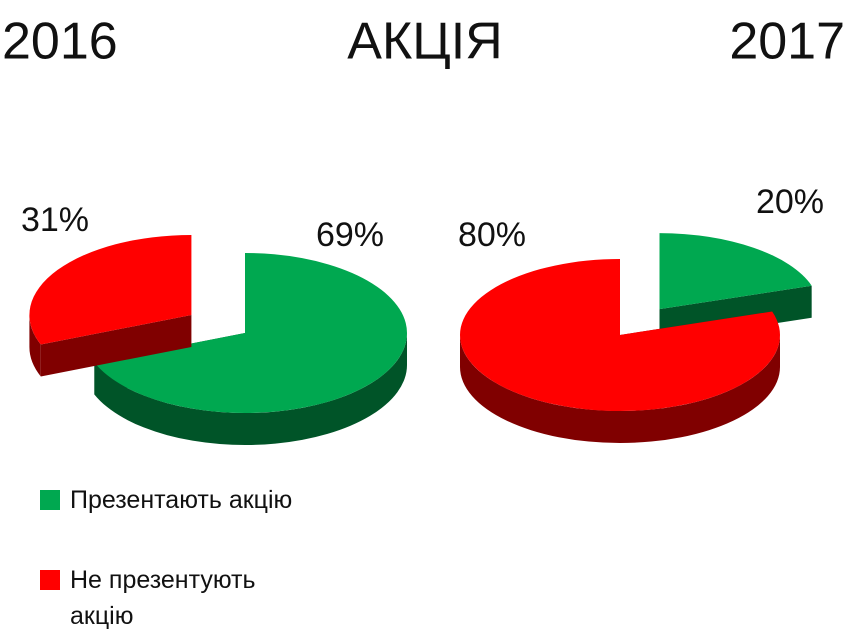  What do you see at coordinates (787, 42) in the screenshot?
I see `pie-title: 2017` at bounding box center [787, 42].